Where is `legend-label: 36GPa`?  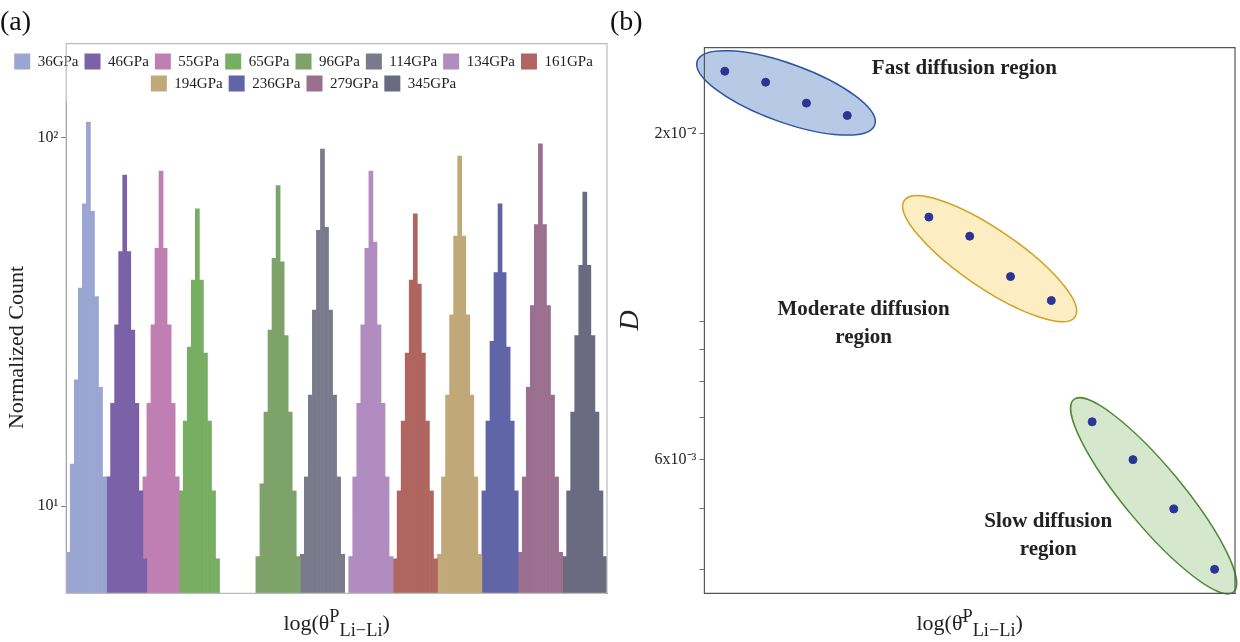
legend-label: 36GPa is located at coordinates (58, 60).